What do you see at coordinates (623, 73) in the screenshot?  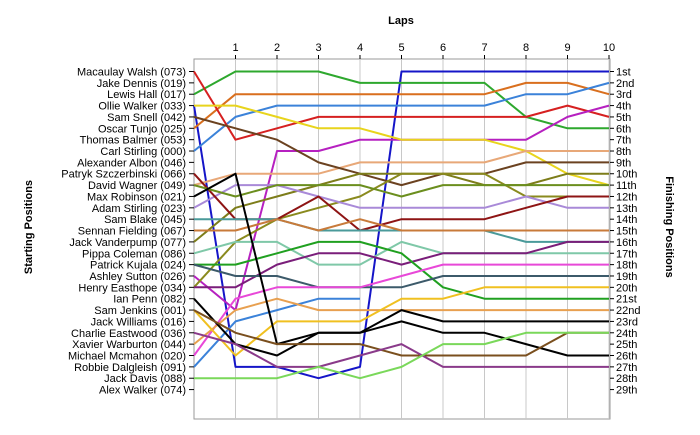 I see `finishing-position-label: 1st` at bounding box center [623, 73].